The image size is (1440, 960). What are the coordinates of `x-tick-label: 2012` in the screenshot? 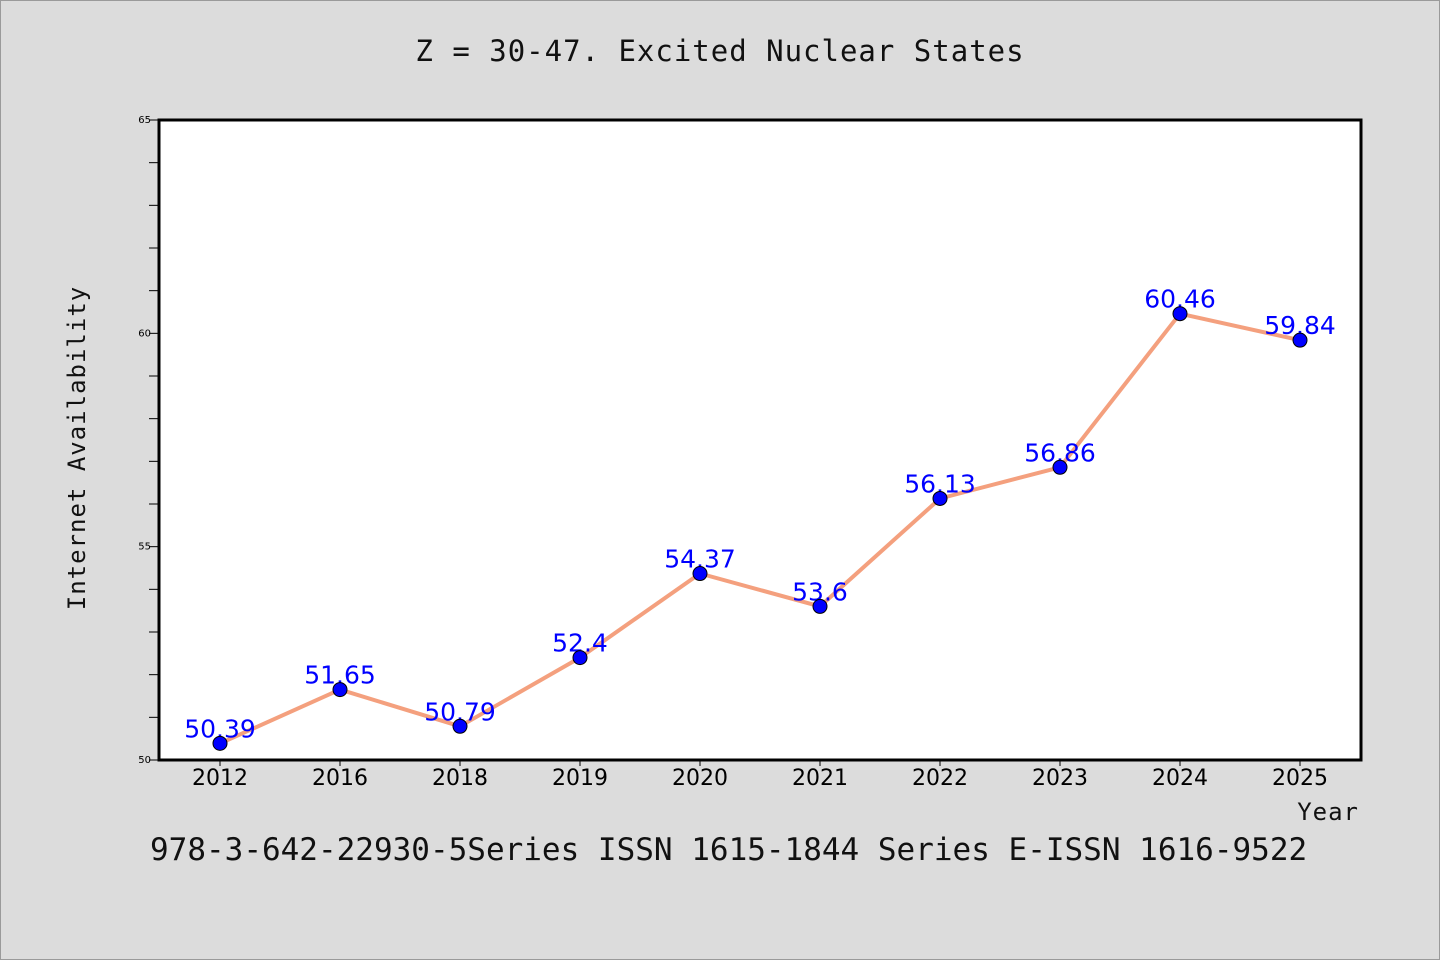 It's located at (220, 778).